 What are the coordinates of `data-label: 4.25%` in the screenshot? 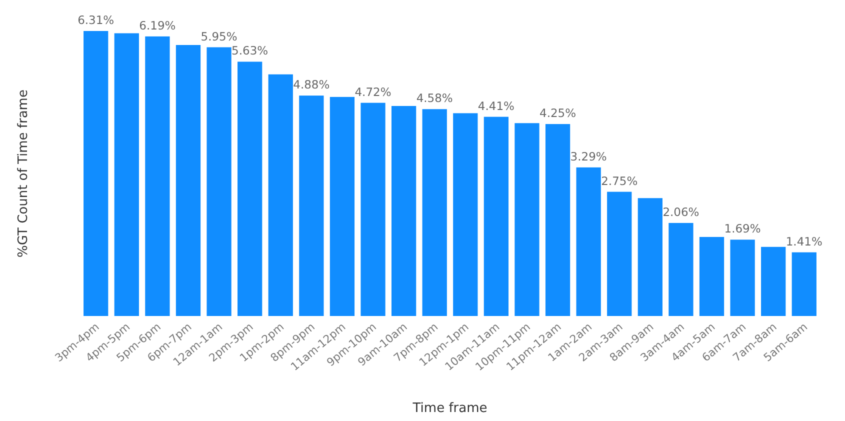 It's located at (558, 113).